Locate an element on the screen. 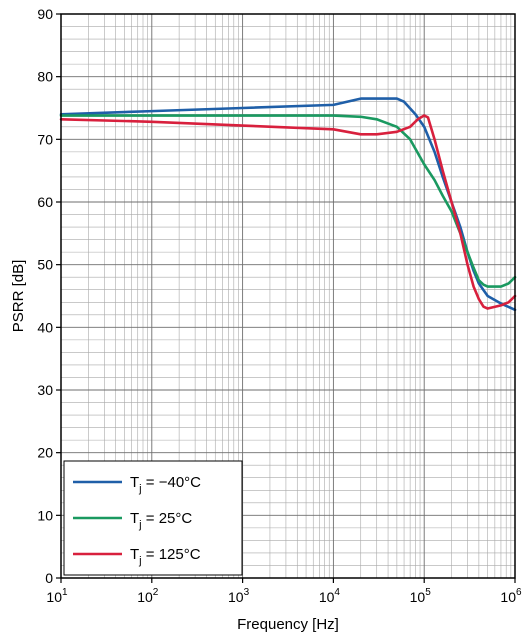 This screenshot has width=529, height=638. y-tick-label-6: 60 is located at coordinates (45, 202).